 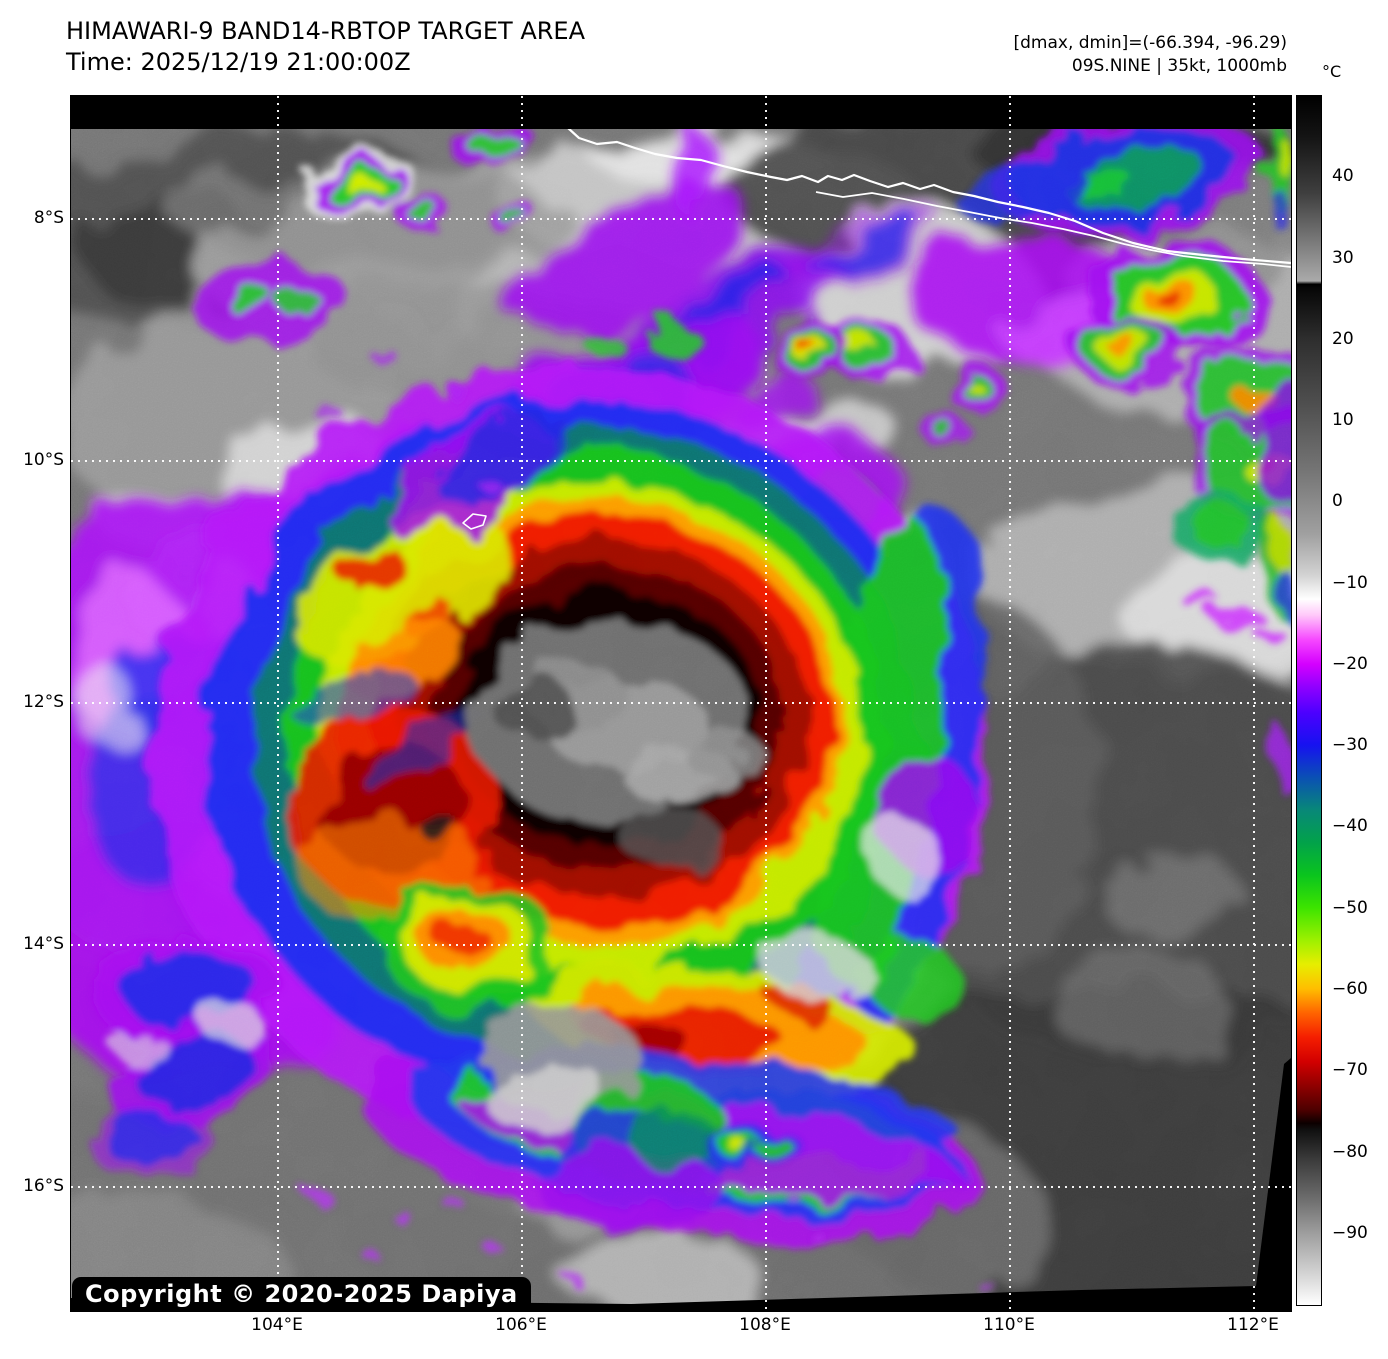 I want to click on lon-tick-label: 106°E, so click(x=521, y=1325).